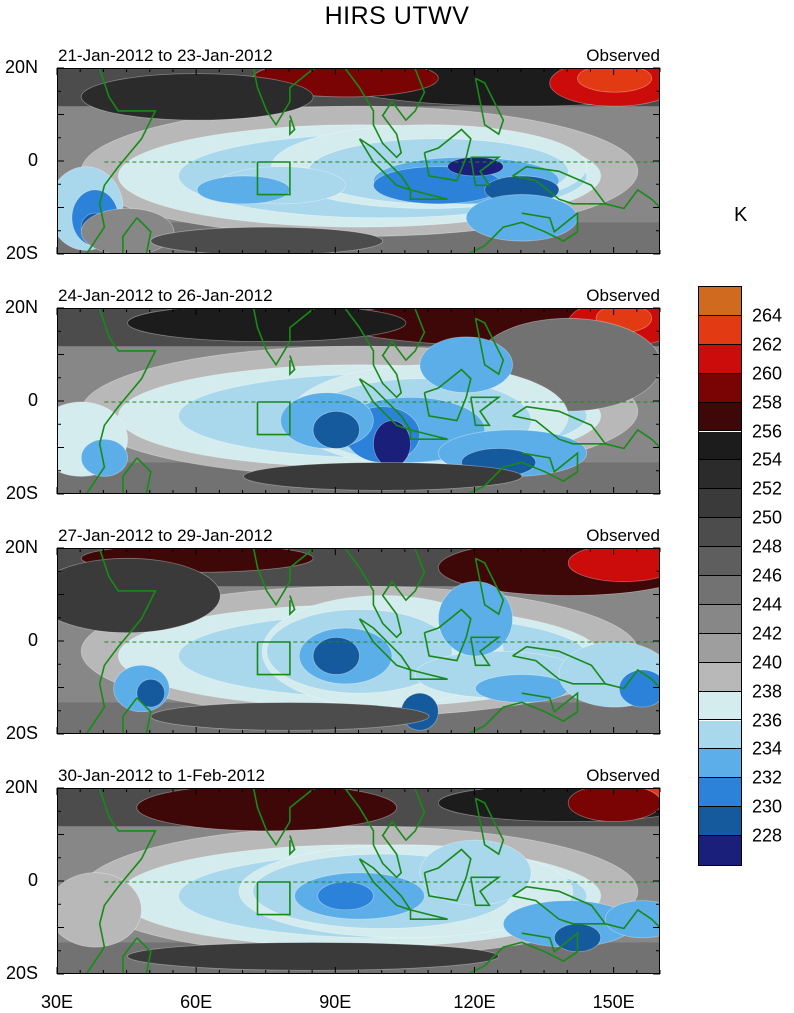 Image resolution: width=794 pixels, height=1013 pixels. What do you see at coordinates (397, 16) in the screenshot?
I see `chart-title: HIRS UTWV` at bounding box center [397, 16].